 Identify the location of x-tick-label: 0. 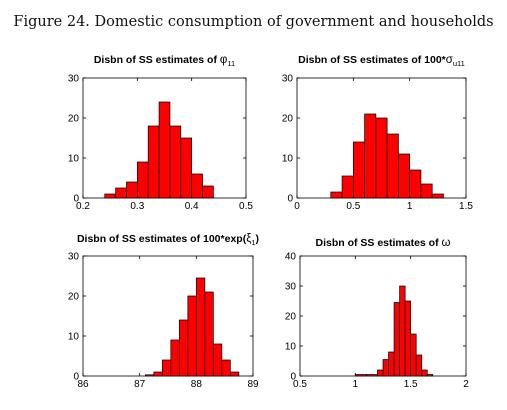
(297, 206).